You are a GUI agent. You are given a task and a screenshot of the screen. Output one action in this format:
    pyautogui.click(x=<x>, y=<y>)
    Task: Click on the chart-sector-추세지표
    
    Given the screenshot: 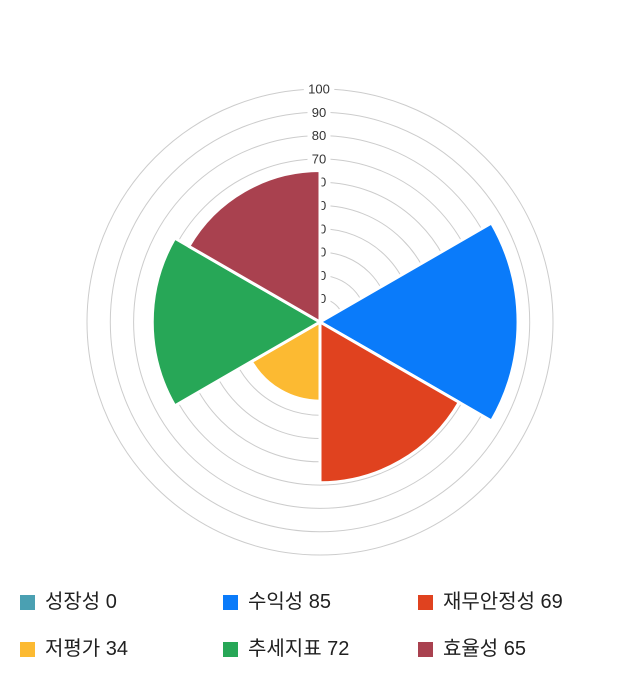 What is the action you would take?
    pyautogui.click(x=236, y=322)
    